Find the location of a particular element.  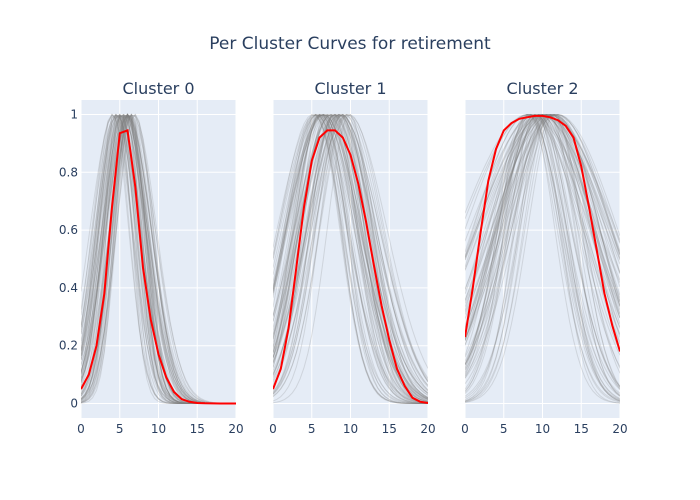

y-tick-label: 1 is located at coordinates (74, 114).